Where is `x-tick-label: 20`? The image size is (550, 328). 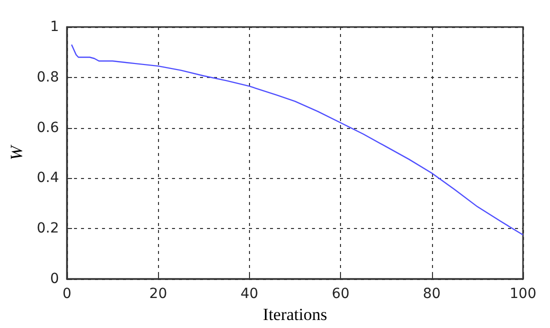
x-tick-label: 20 is located at coordinates (158, 294).